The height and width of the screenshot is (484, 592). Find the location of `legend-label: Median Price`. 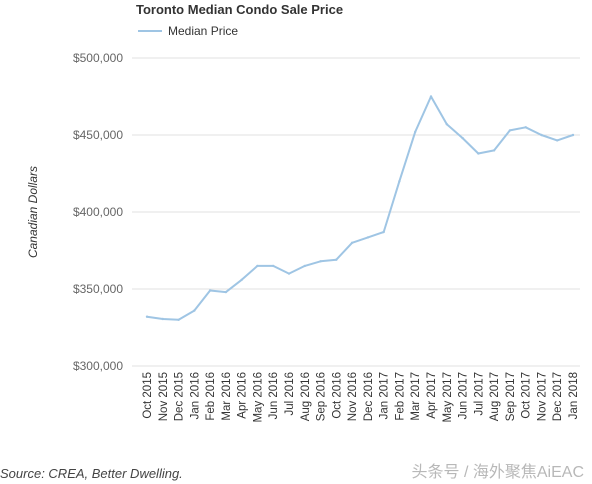

legend-label: Median Price is located at coordinates (203, 31).